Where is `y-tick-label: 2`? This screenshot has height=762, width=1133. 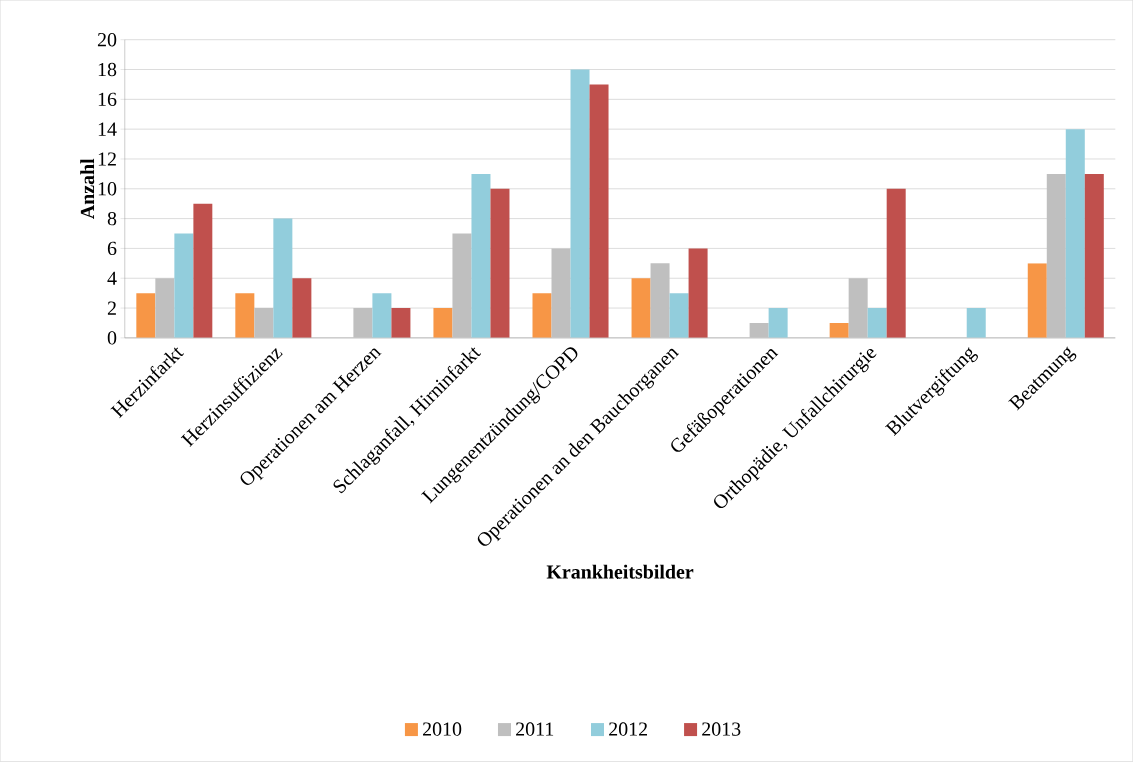
y-tick-label: 2 is located at coordinates (111, 308).